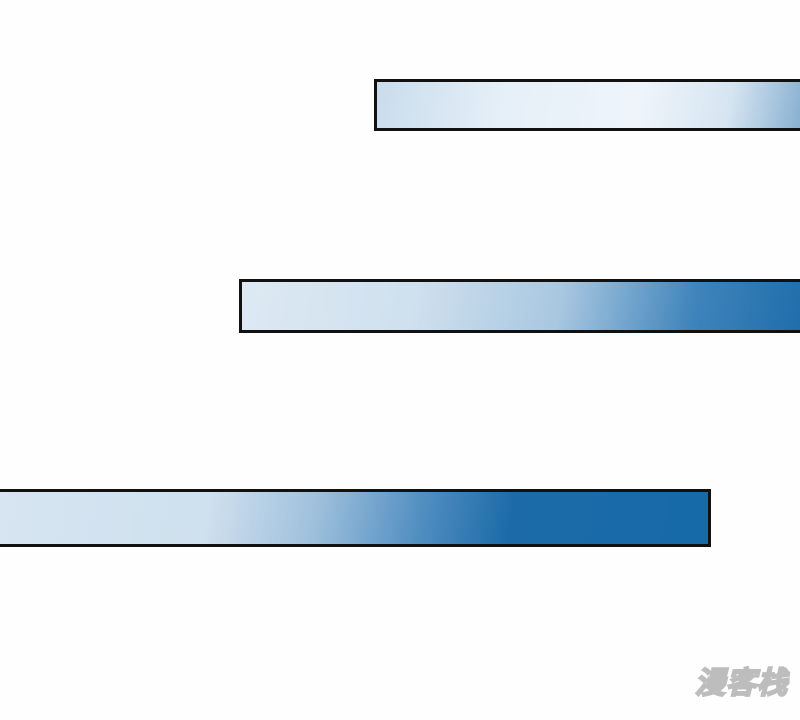  I want to click on gradient-bar-top, so click(587, 105).